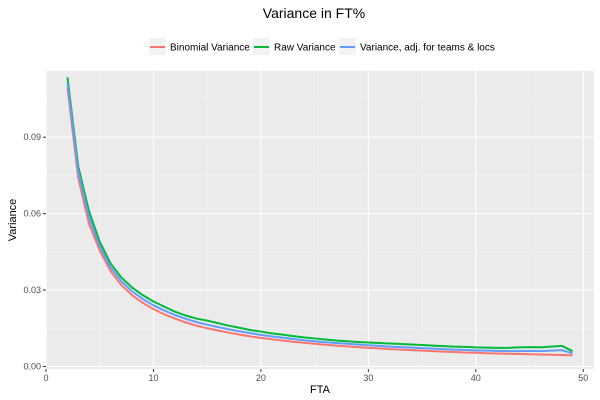 This screenshot has width=600, height=400. I want to click on y-tick-label: 0.03, so click(32, 290).